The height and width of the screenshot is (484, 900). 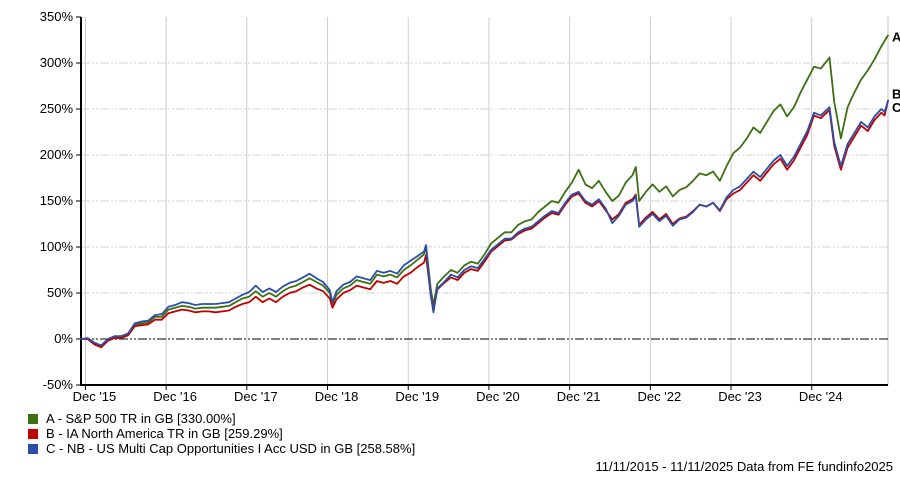 I want to click on x-tick-label: Dec '21, so click(x=579, y=396).